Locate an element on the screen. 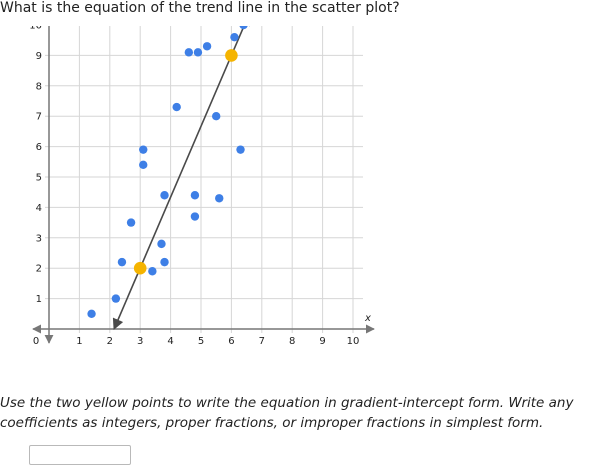 This screenshot has height=468, width=600. answer-input is located at coordinates (80, 455).